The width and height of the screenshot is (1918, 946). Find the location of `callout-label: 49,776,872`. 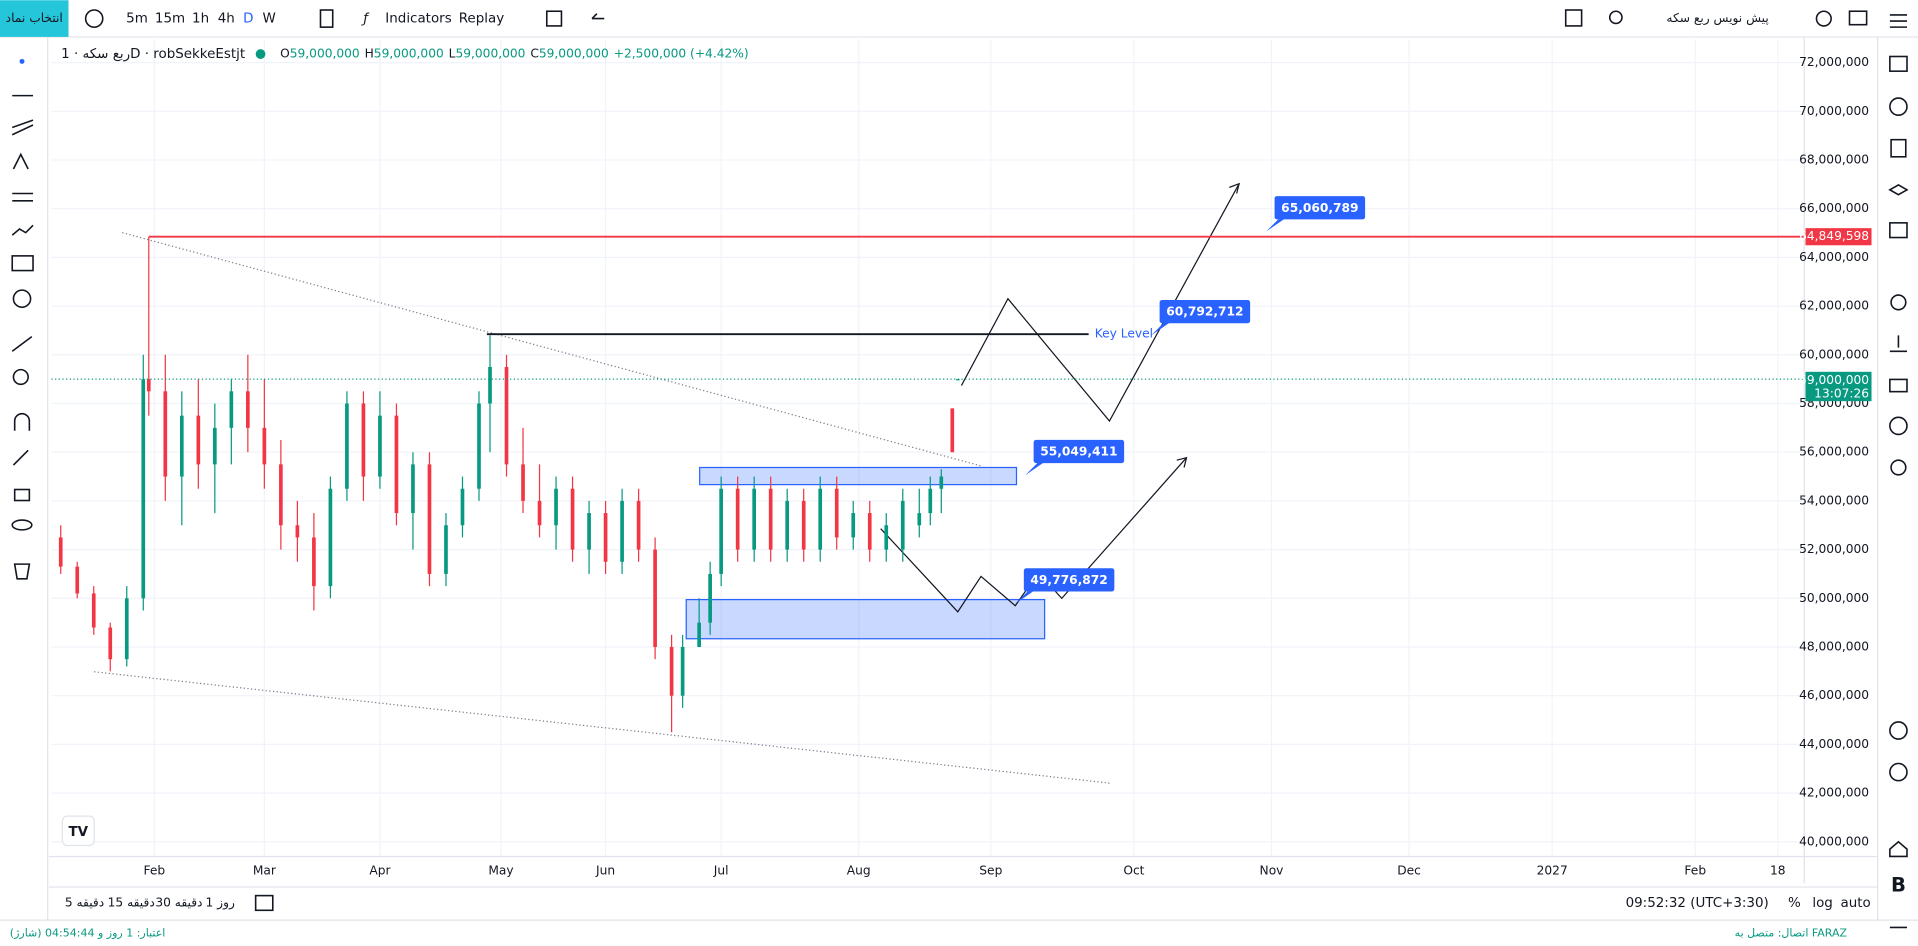

callout-label: 49,776,872 is located at coordinates (1068, 580).